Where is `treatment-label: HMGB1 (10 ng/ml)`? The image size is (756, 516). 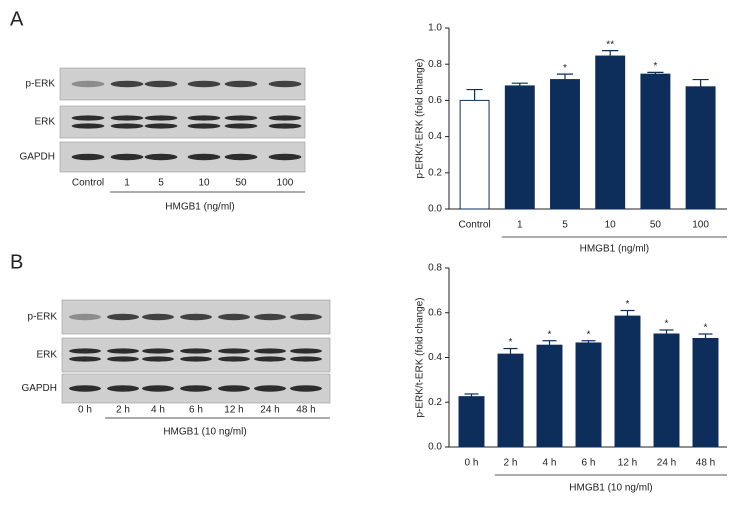 treatment-label: HMGB1 (10 ng/ml) is located at coordinates (204, 432).